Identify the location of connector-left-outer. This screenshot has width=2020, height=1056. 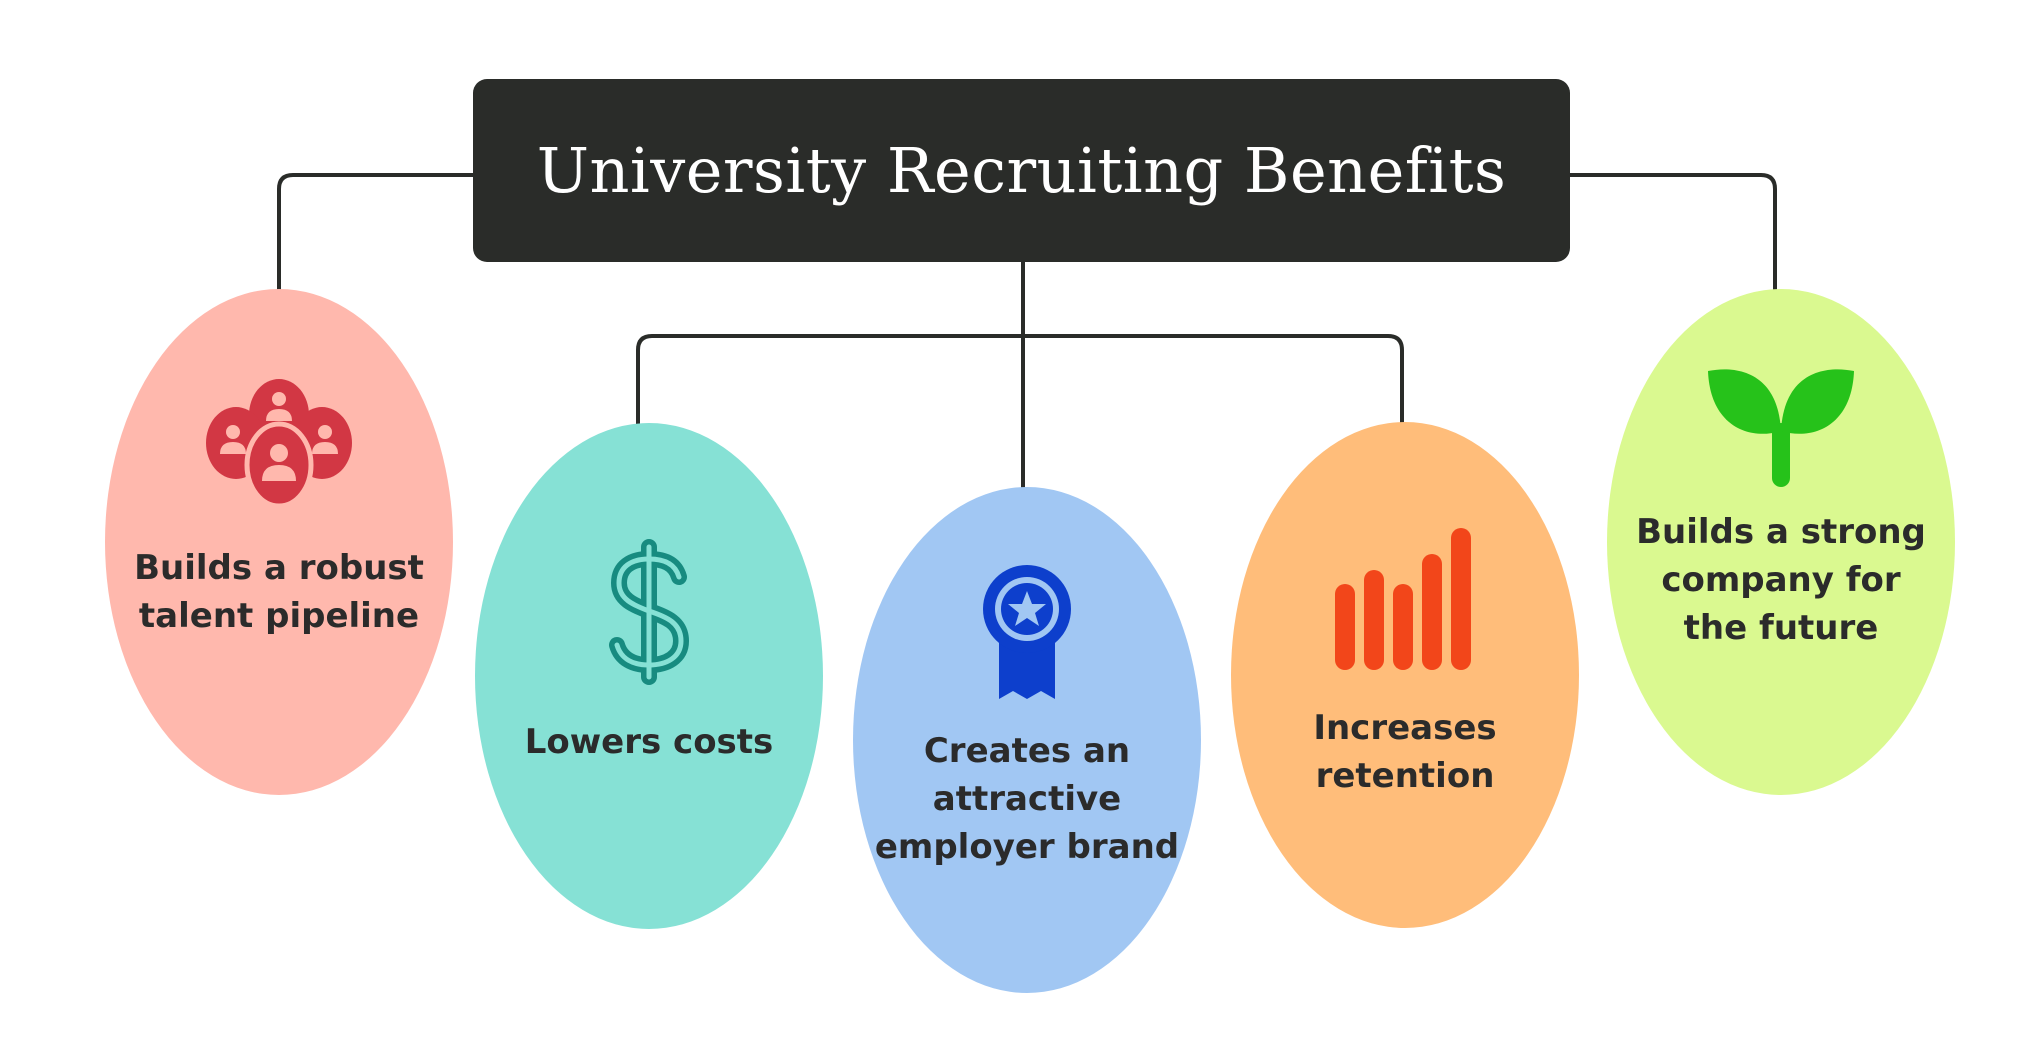
(375, 231).